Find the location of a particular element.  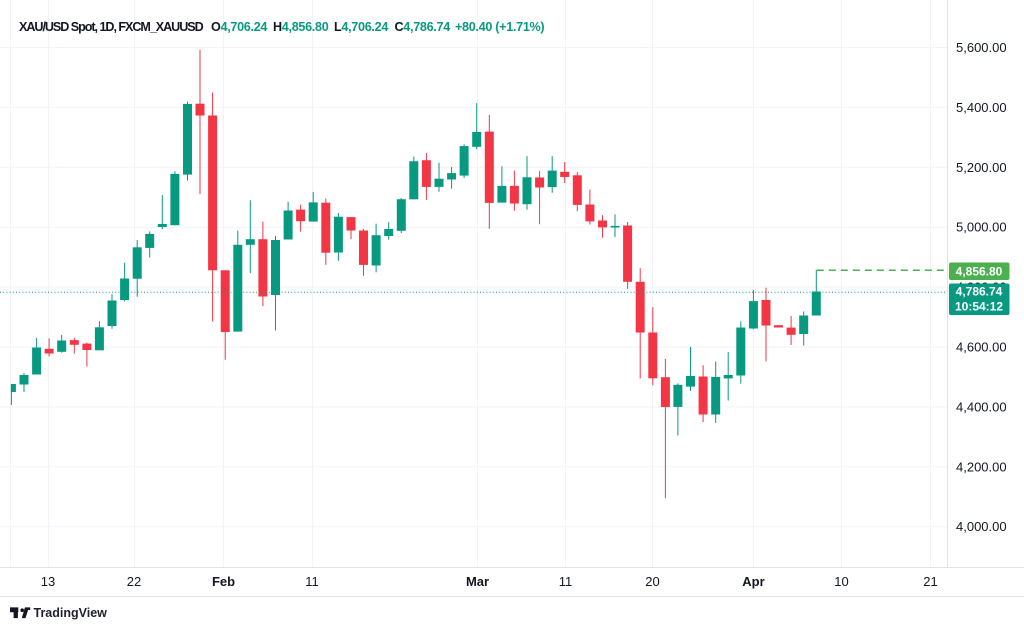

svg-text: 10 is located at coordinates (841, 581).